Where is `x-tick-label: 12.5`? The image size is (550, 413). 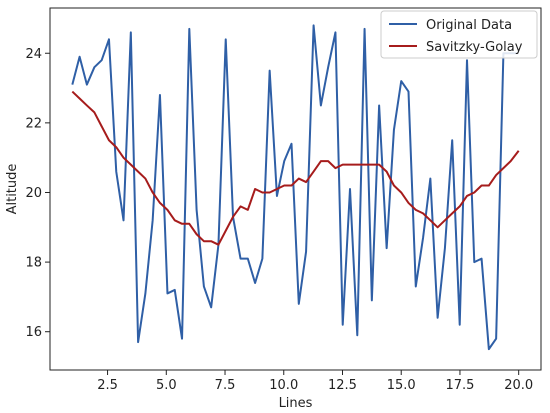 x-tick-label: 12.5 is located at coordinates (342, 385).